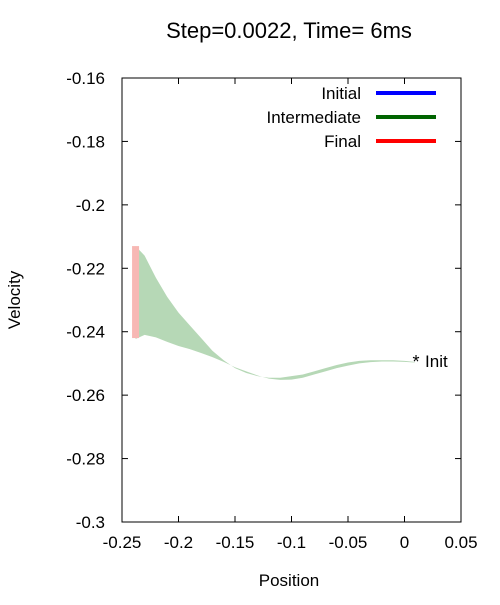 This screenshot has height=605, width=500. Describe the element at coordinates (289, 30) in the screenshot. I see `chart-title: Step=0.0022, Time= 6ms` at that location.